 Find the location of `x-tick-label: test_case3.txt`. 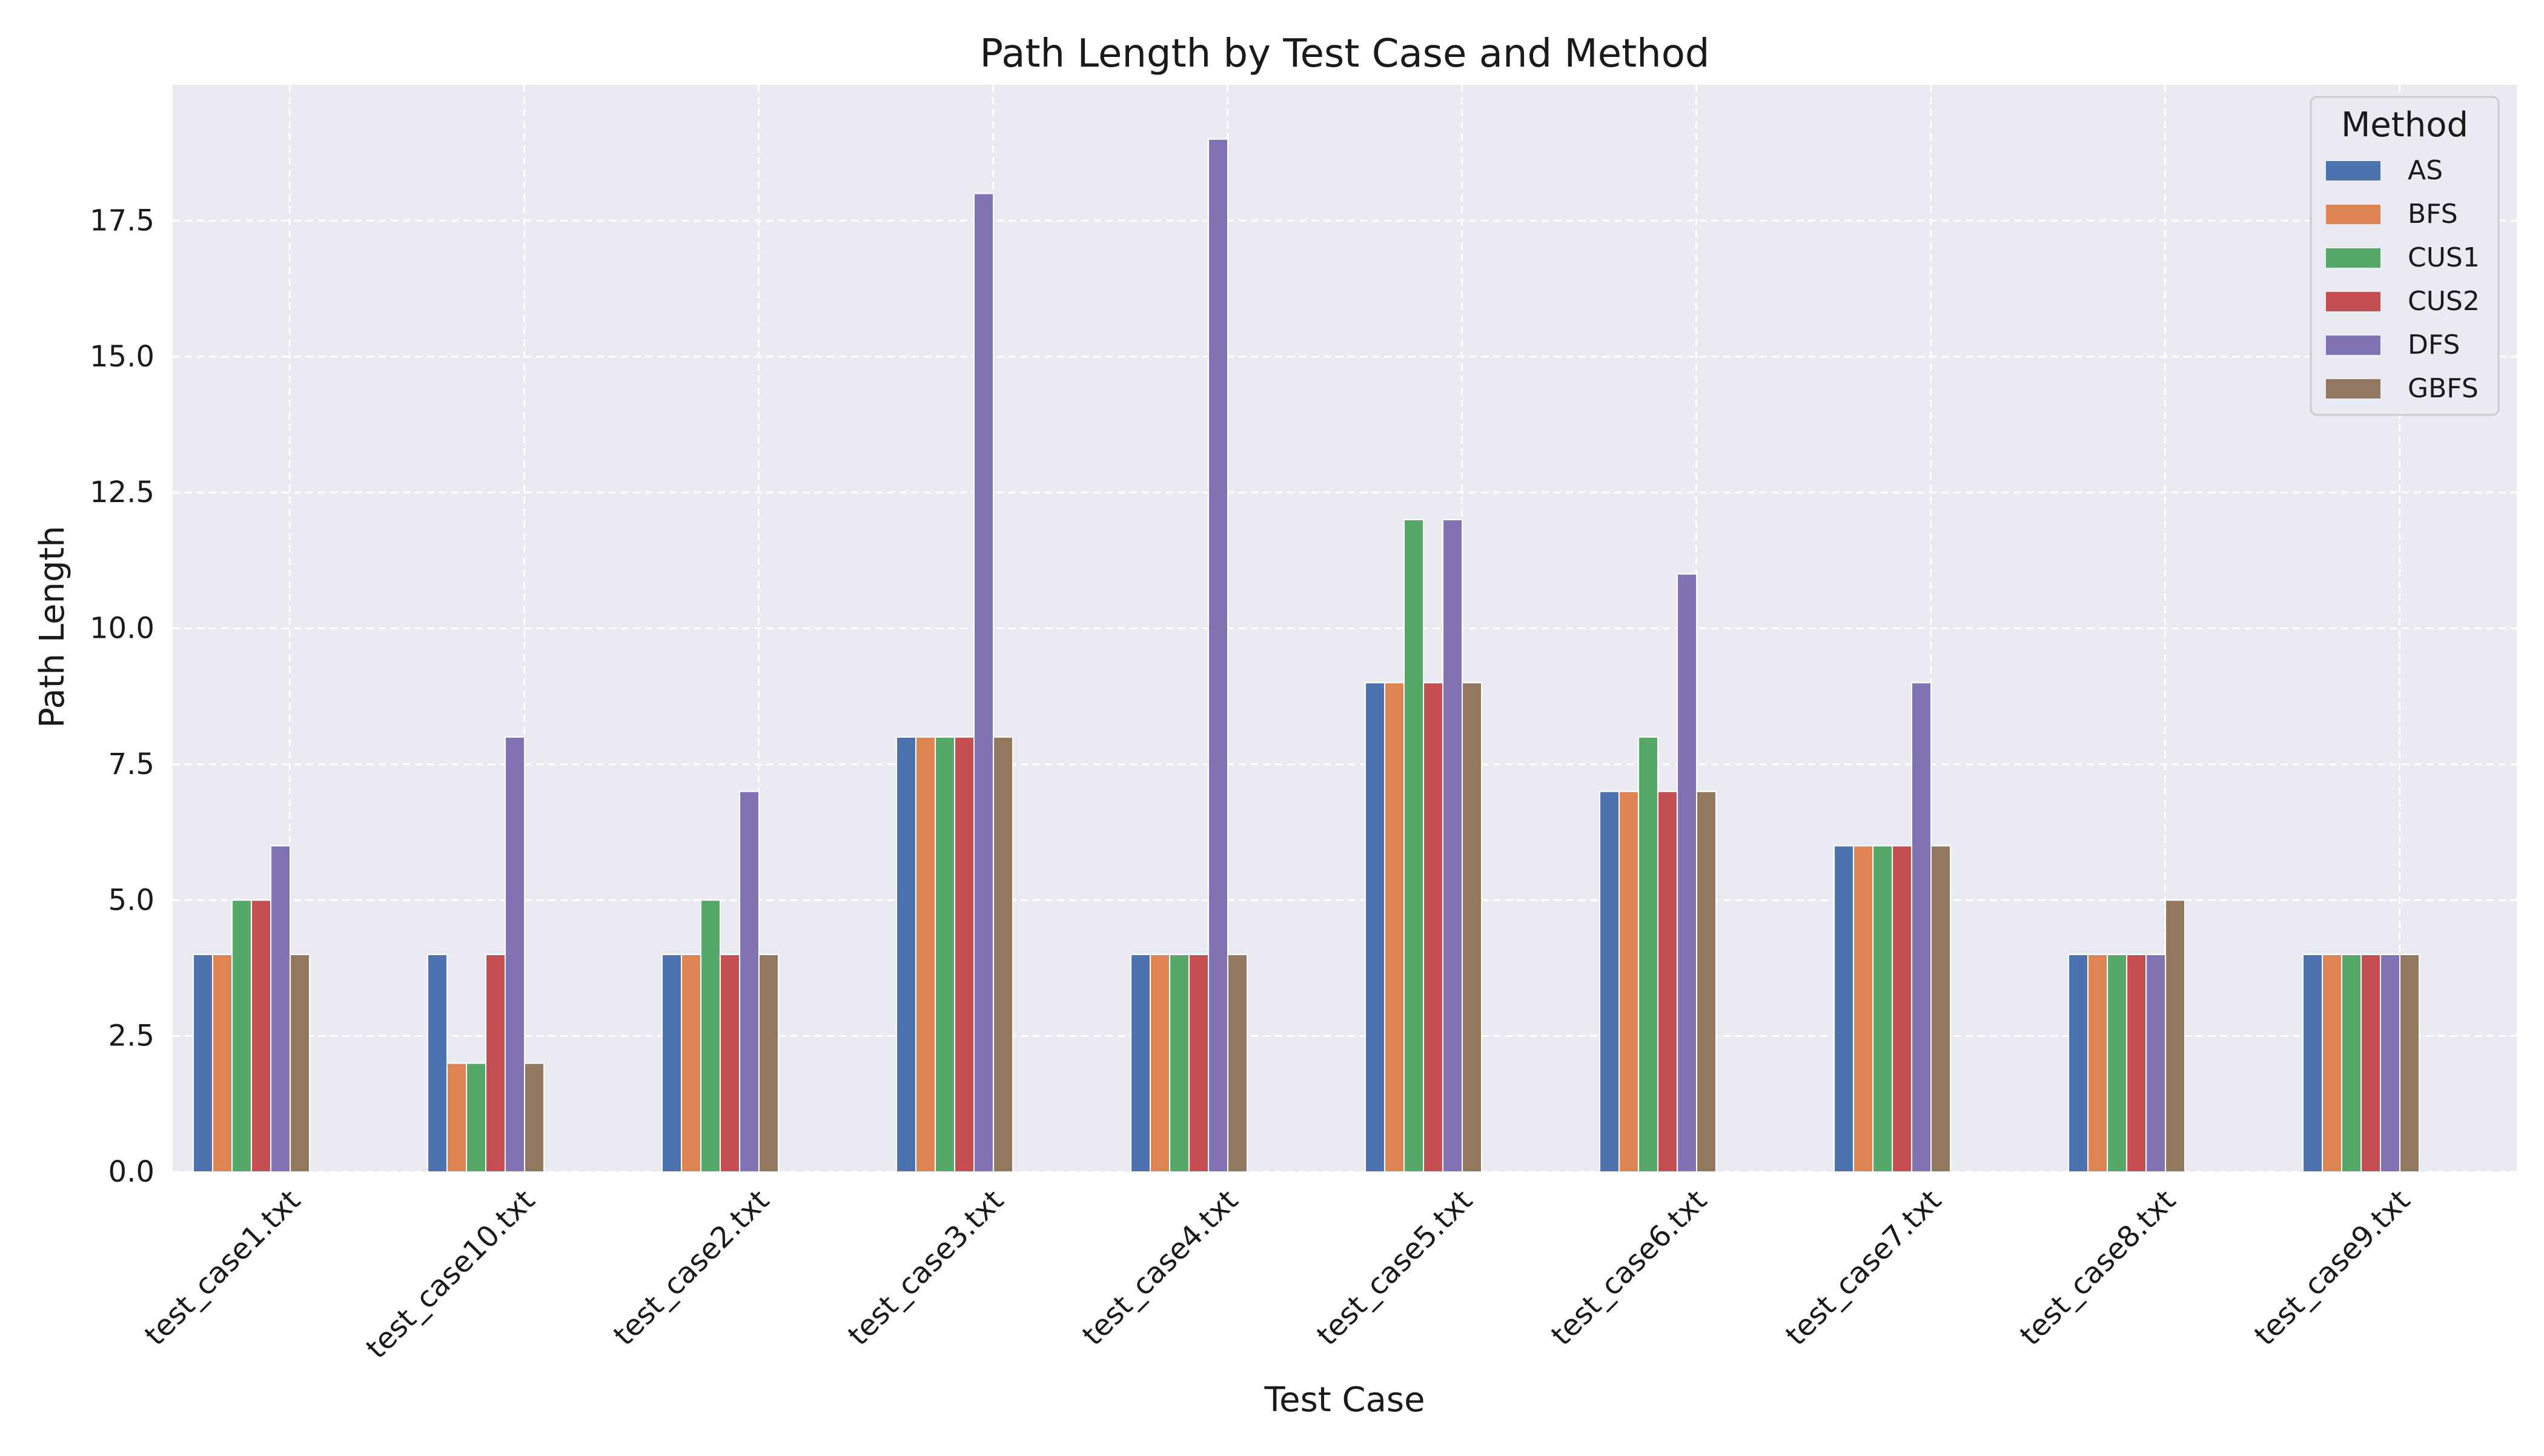

x-tick-label: test_case3.txt is located at coordinates (925, 1267).